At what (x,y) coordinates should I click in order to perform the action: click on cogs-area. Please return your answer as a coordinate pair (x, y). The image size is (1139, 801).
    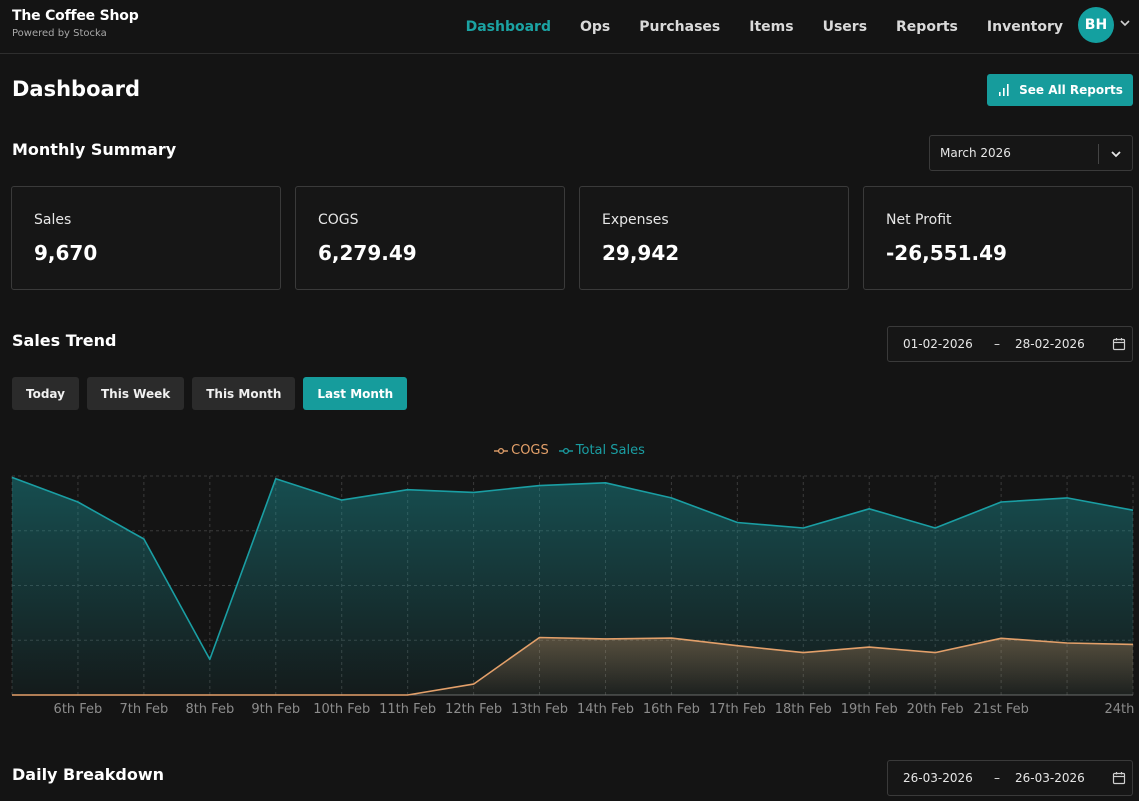
    Looking at the image, I should click on (572, 666).